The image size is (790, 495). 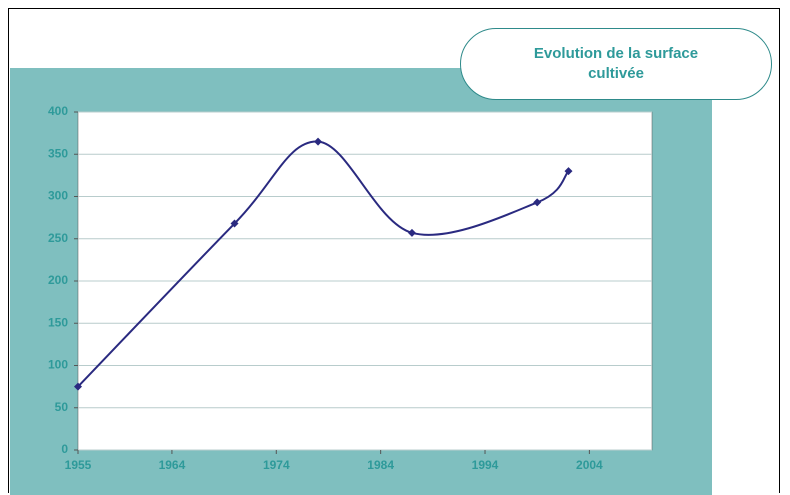 I want to click on chart-title: Evolution de la surface cultivée, so click(x=616, y=64).